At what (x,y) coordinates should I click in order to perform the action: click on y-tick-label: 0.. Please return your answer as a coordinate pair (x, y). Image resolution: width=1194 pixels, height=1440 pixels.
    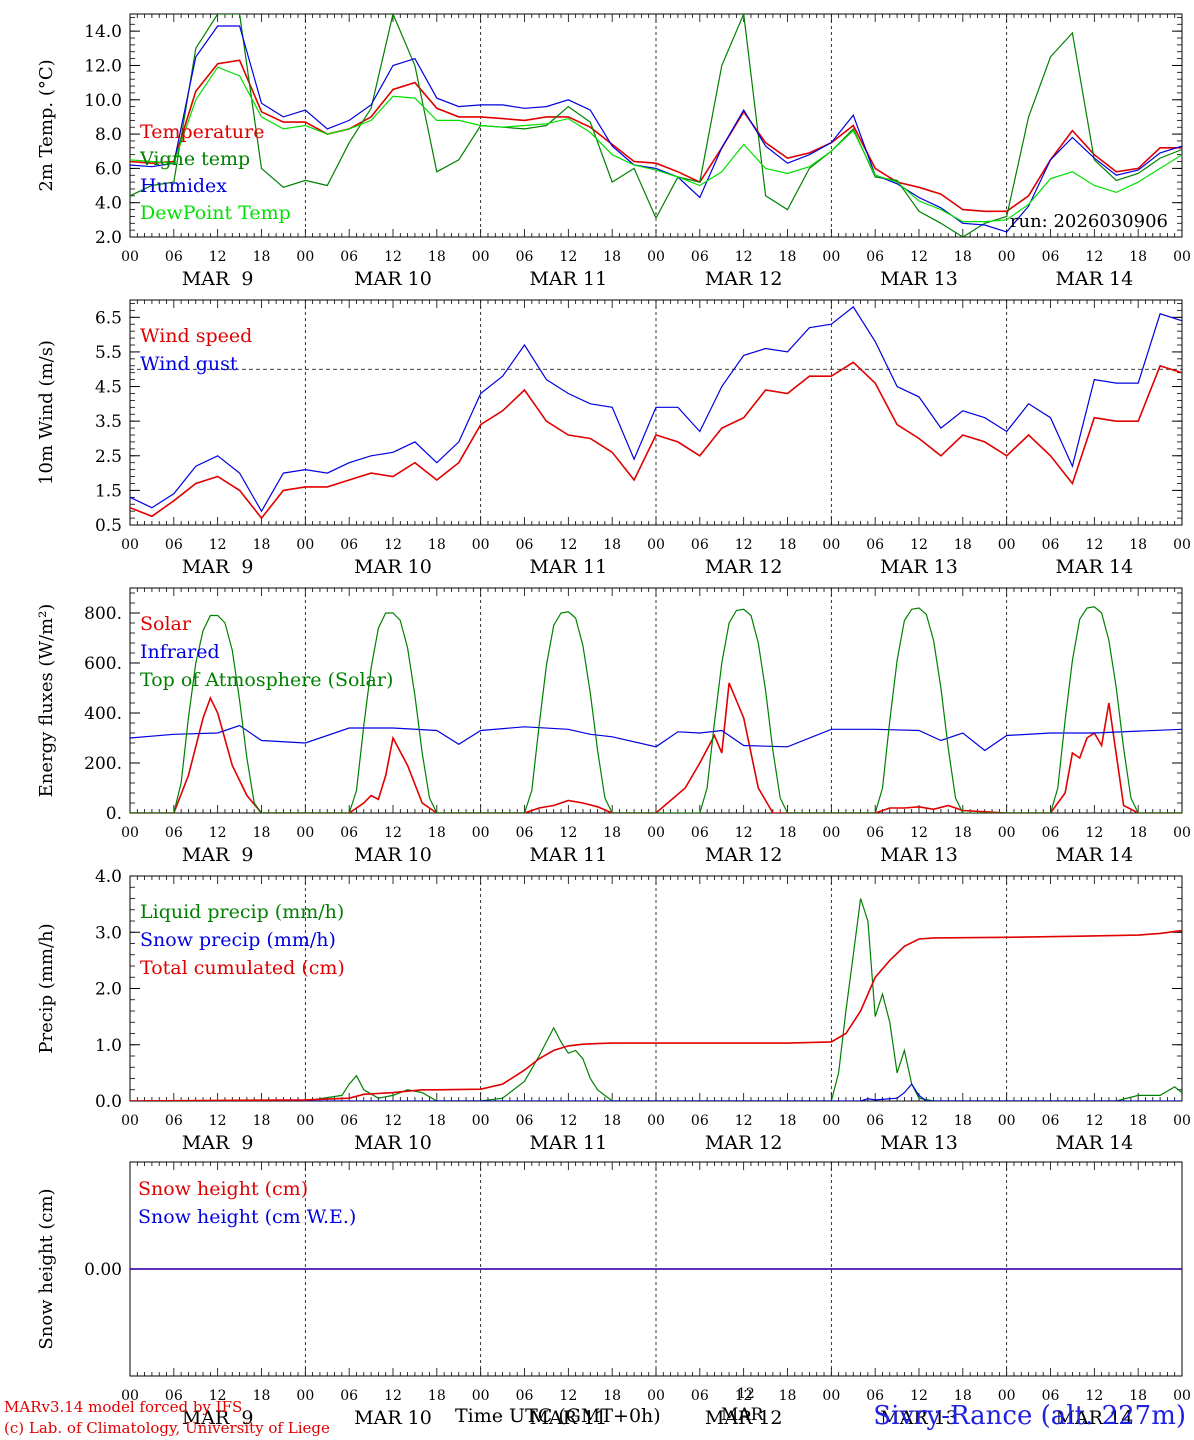
    Looking at the image, I should click on (114, 814).